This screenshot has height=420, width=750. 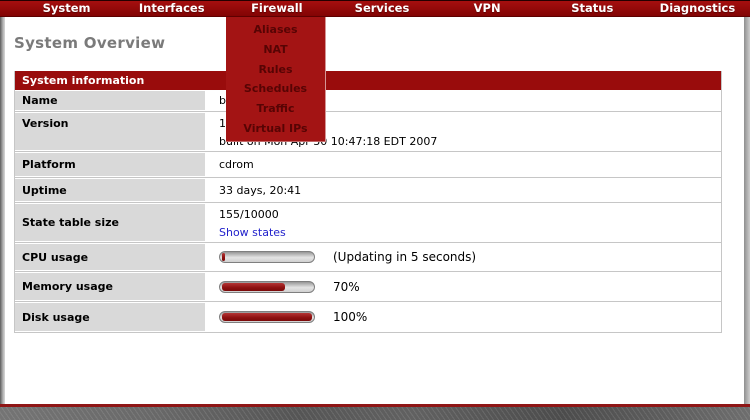 What do you see at coordinates (368, 190) in the screenshot?
I see `table-row-uptime: Uptime 33 days, 20:41` at bounding box center [368, 190].